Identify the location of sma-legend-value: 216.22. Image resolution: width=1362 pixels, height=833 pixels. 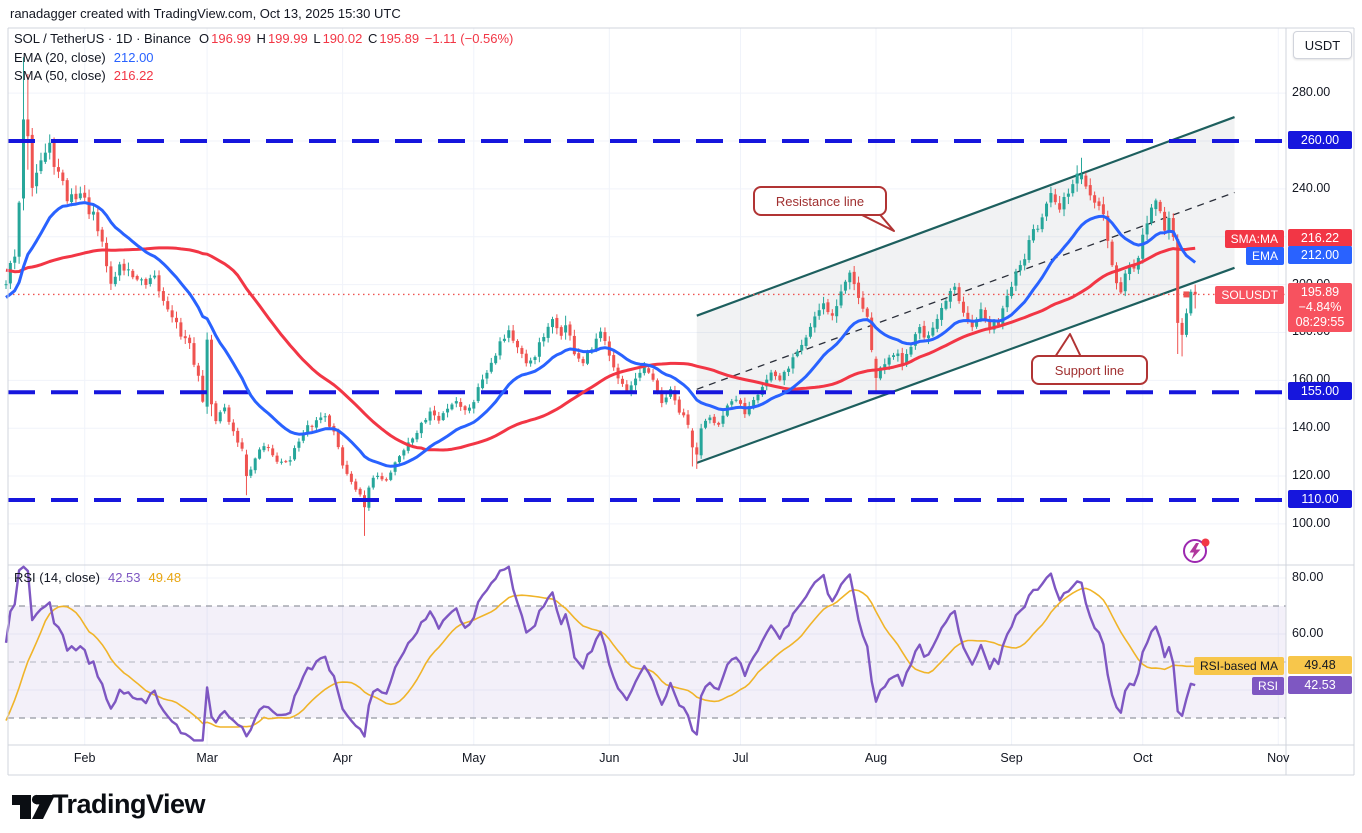
(133, 75).